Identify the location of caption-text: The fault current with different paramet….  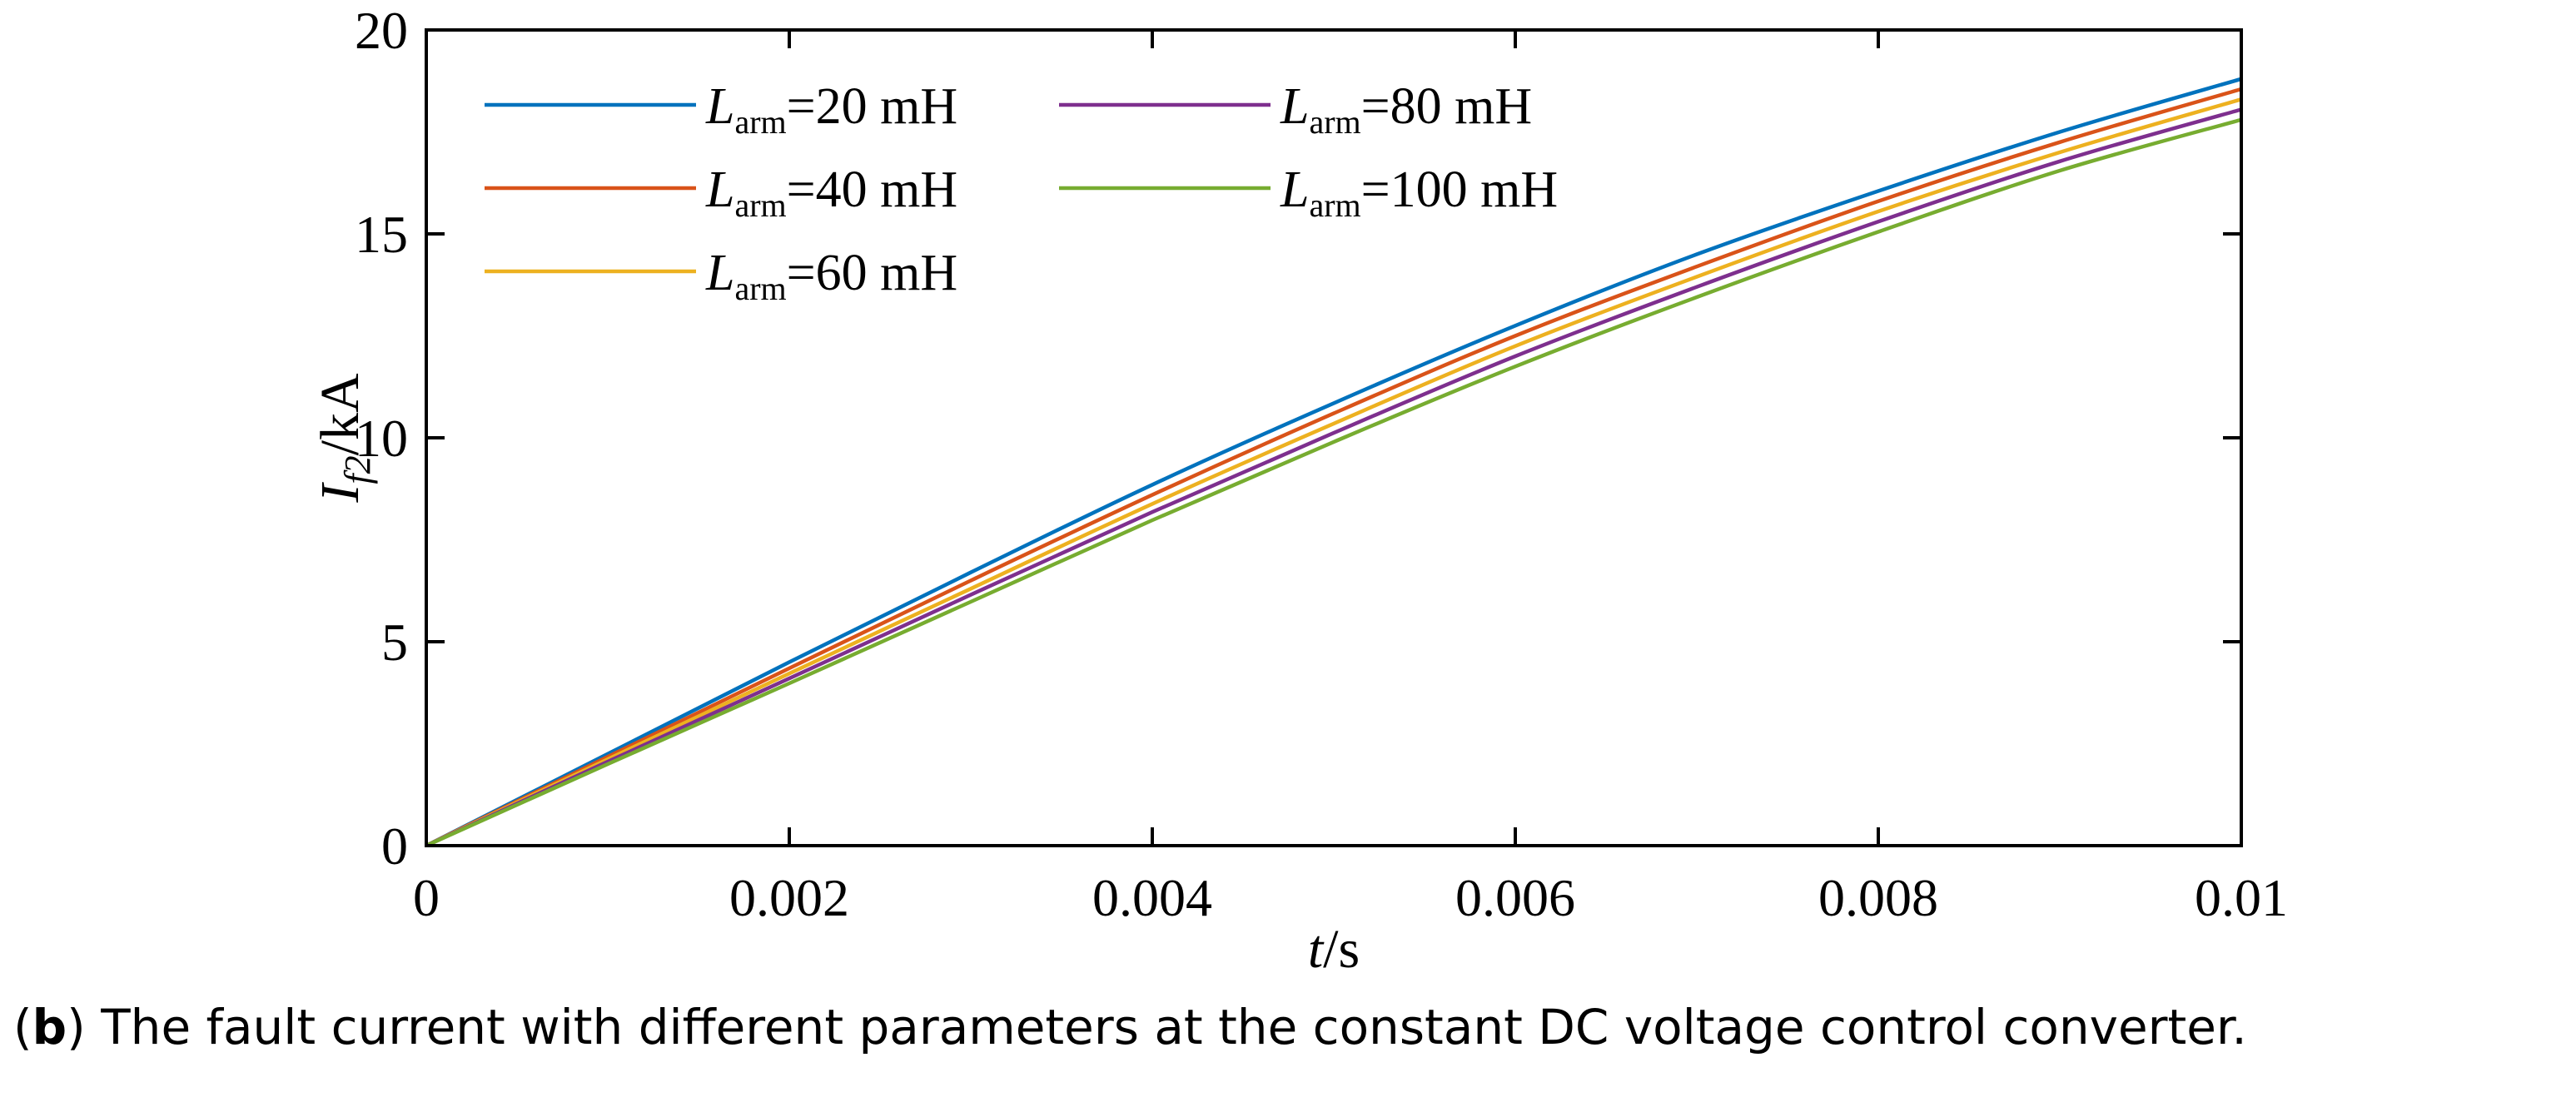
(1166, 1027).